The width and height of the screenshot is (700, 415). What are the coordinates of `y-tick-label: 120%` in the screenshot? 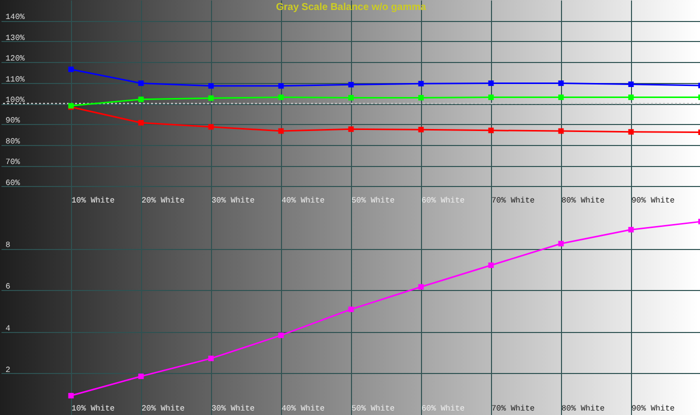 It's located at (15, 59).